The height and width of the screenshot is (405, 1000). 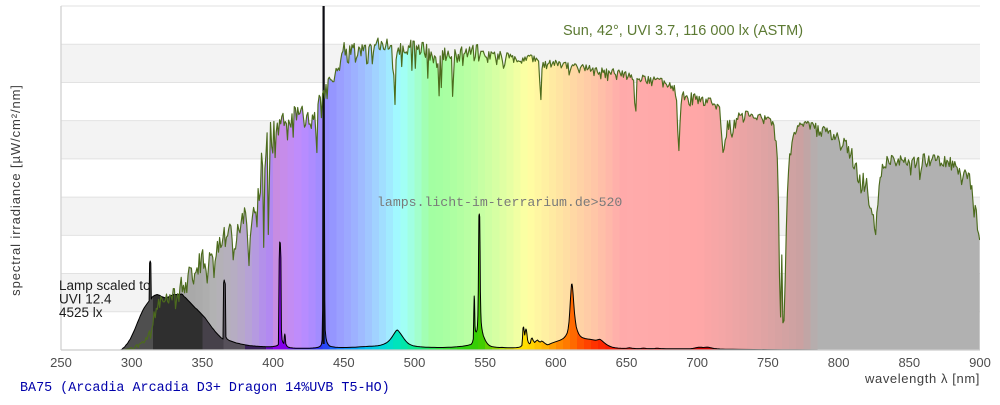 What do you see at coordinates (556, 362) in the screenshot?
I see `svg-text: 600` at bounding box center [556, 362].